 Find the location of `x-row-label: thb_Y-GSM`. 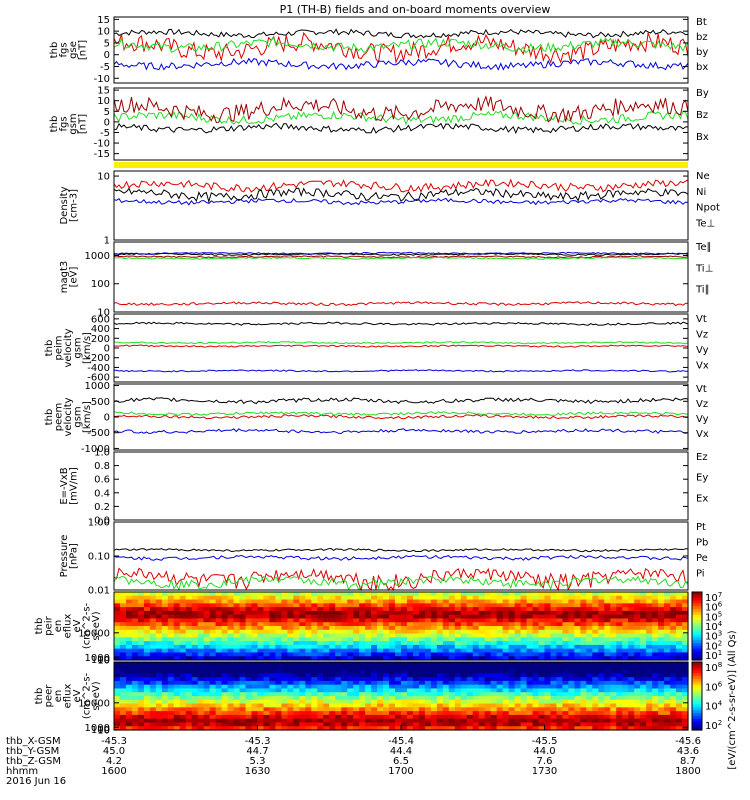

x-row-label: thb_Y-GSM is located at coordinates (32, 751).